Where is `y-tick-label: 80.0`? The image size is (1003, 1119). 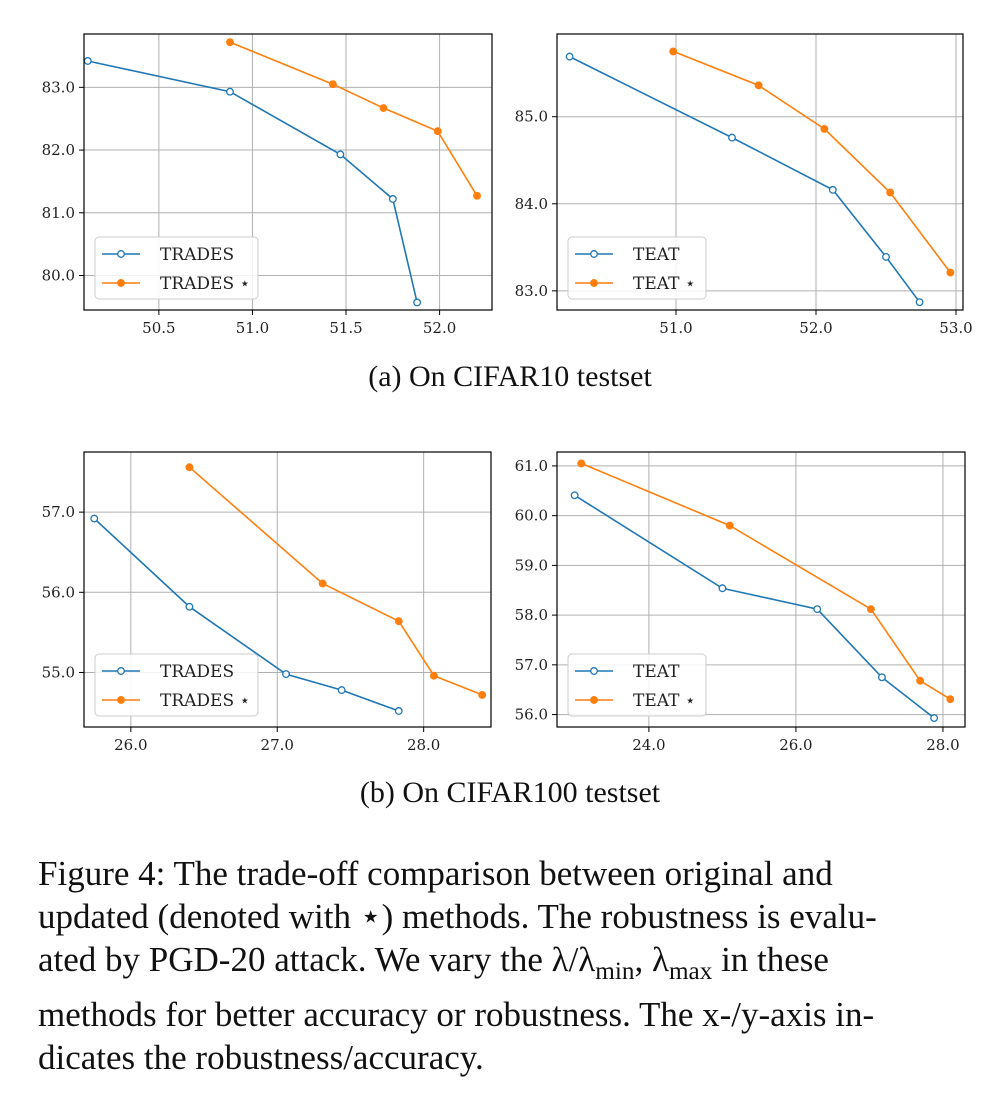 y-tick-label: 80.0 is located at coordinates (58, 276).